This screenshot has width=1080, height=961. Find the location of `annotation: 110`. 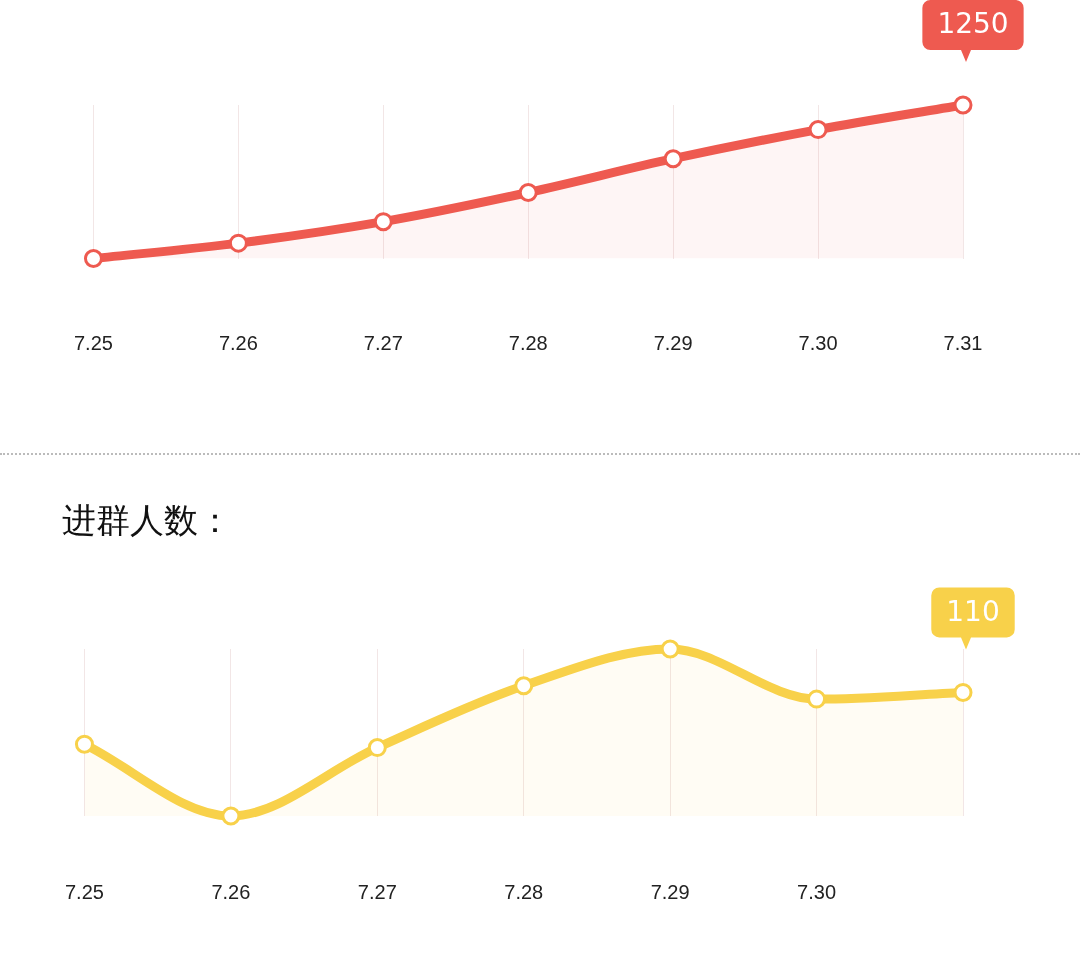

annotation: 110 is located at coordinates (973, 611).